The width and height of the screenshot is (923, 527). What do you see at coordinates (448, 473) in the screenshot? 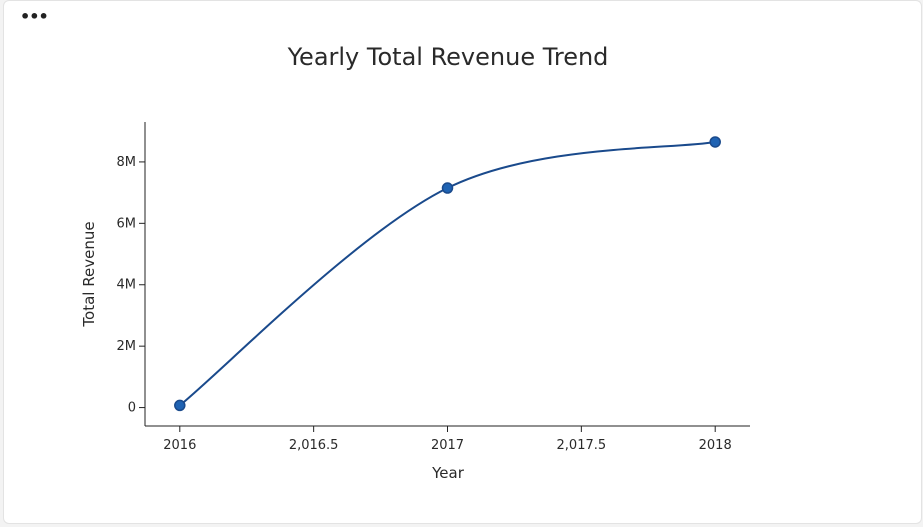
I see `x-axis-label: Year` at bounding box center [448, 473].